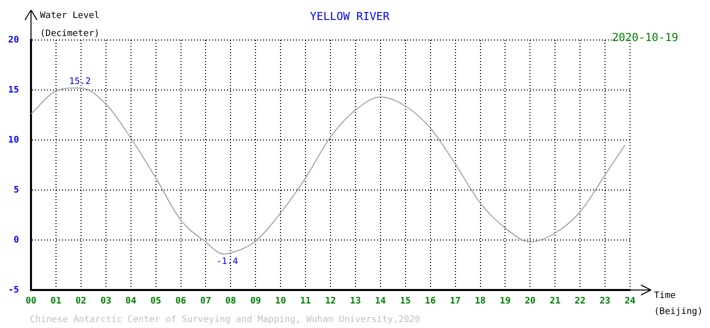  Describe the element at coordinates (530, 301) in the screenshot. I see `x-tick-label: 20` at that location.